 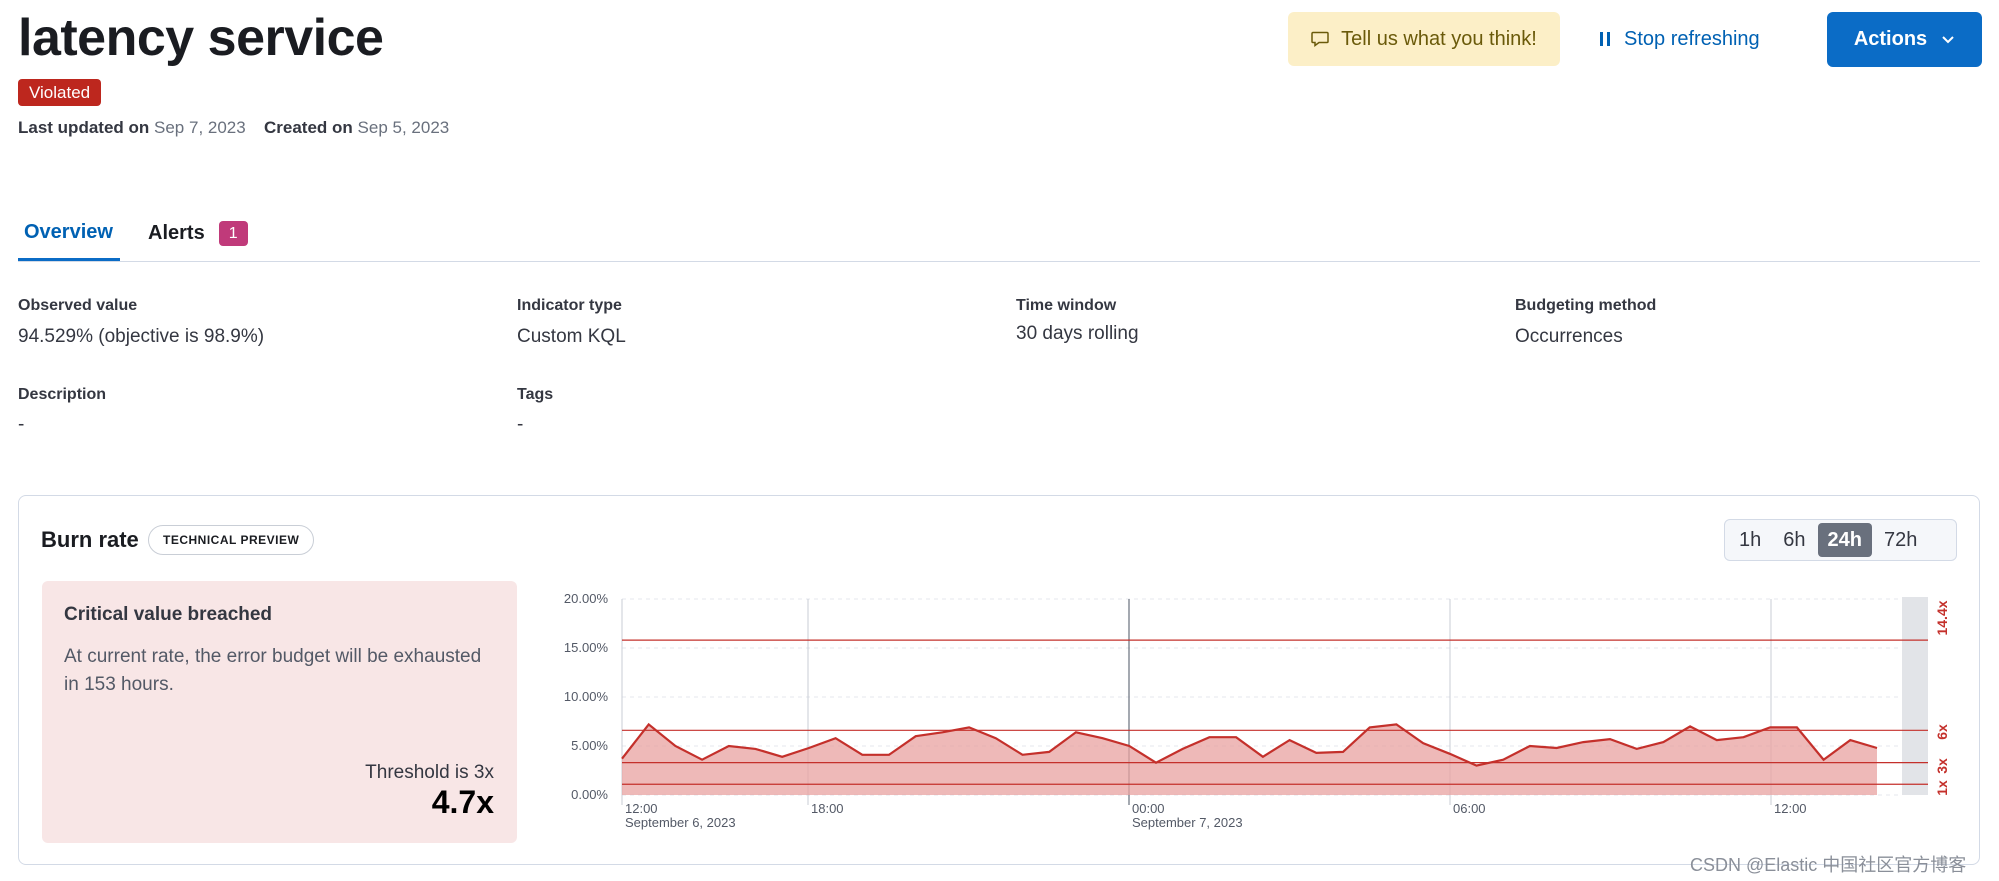 I want to click on status-badge: Violated, so click(x=60, y=92).